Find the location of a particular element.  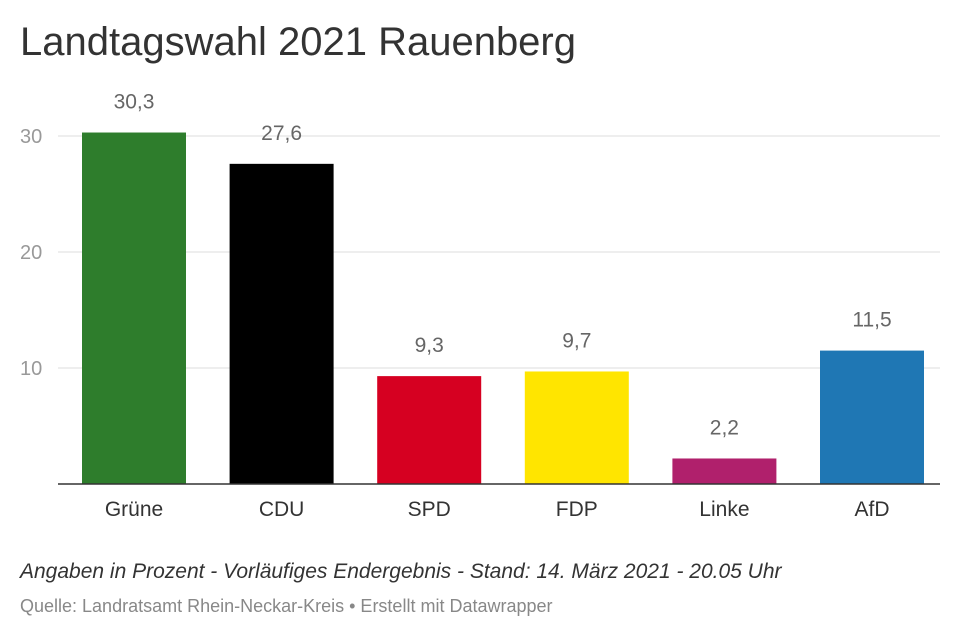

value-label: 2,2 is located at coordinates (724, 427).